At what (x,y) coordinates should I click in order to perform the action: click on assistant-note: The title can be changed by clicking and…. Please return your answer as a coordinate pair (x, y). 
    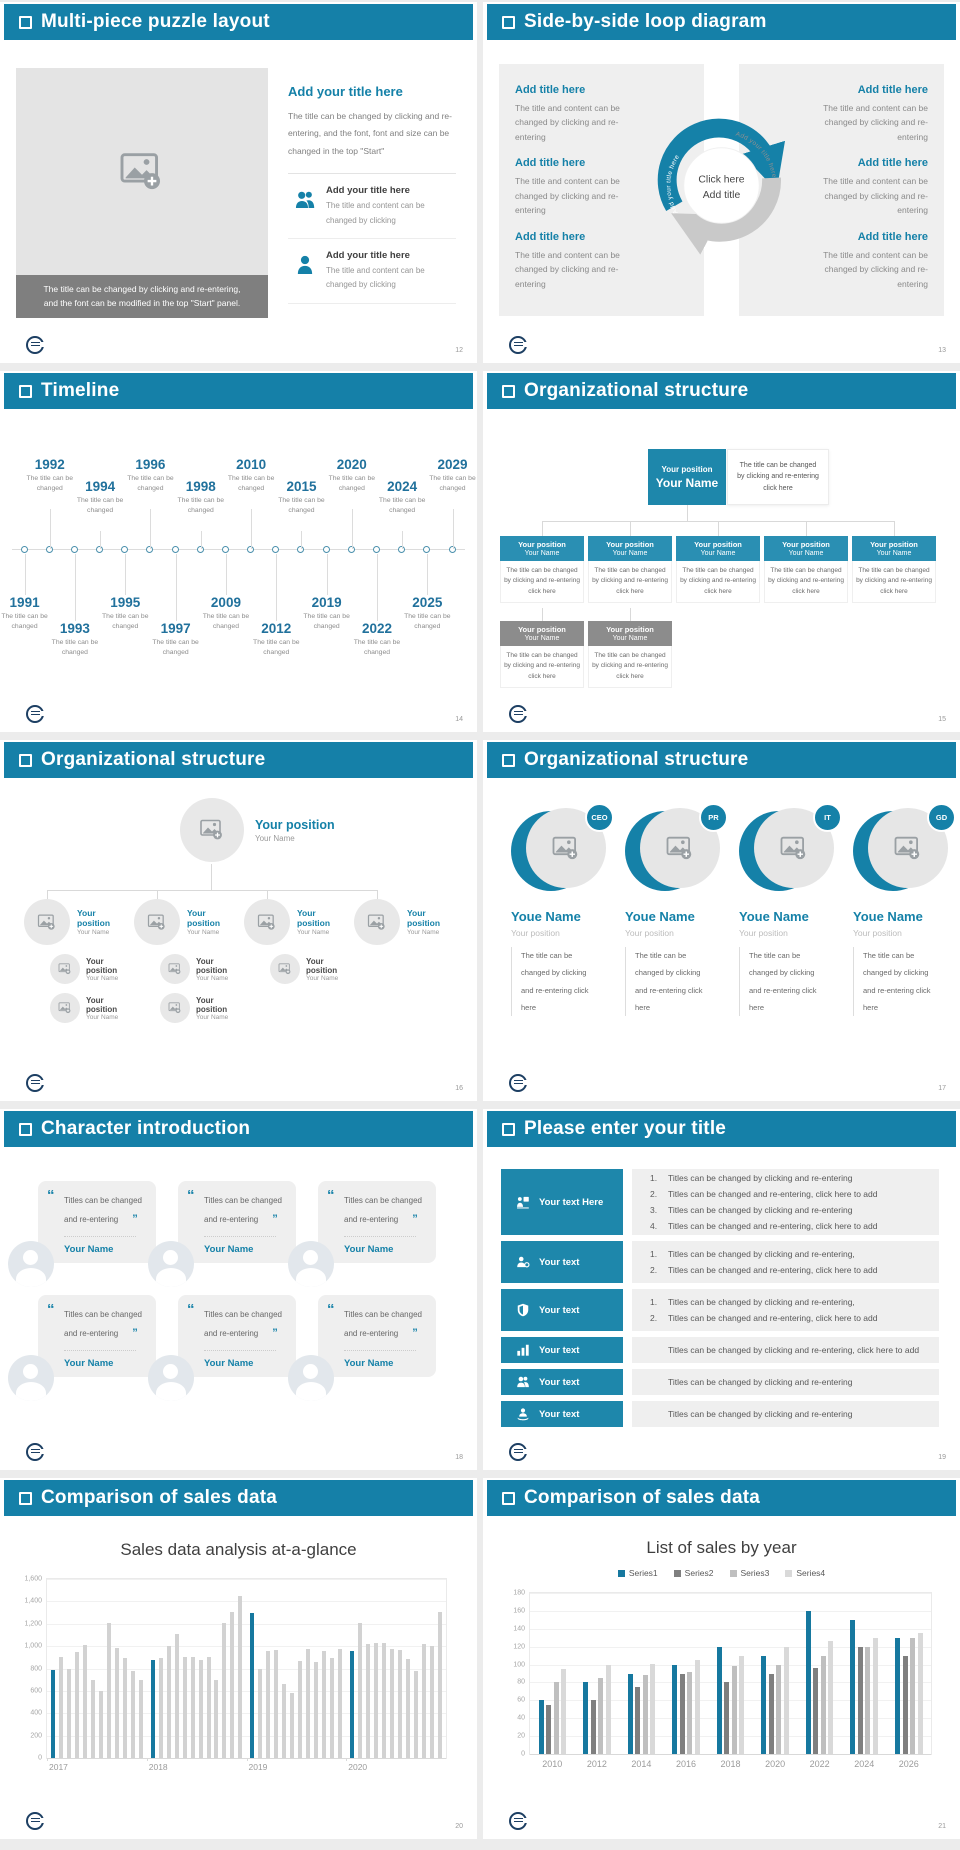
    Looking at the image, I should click on (630, 667).